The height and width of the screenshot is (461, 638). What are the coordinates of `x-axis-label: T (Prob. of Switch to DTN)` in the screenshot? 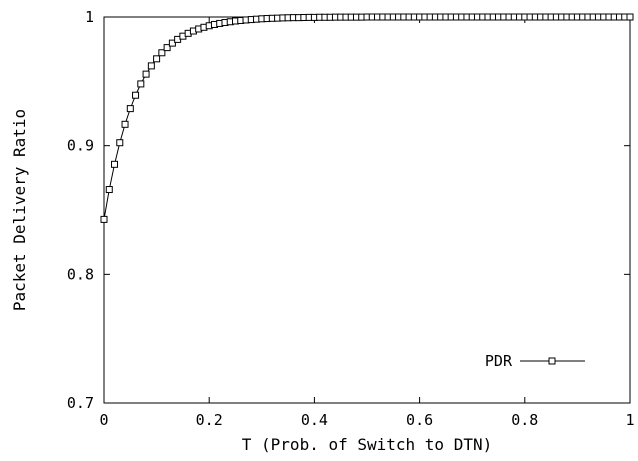 It's located at (367, 444).